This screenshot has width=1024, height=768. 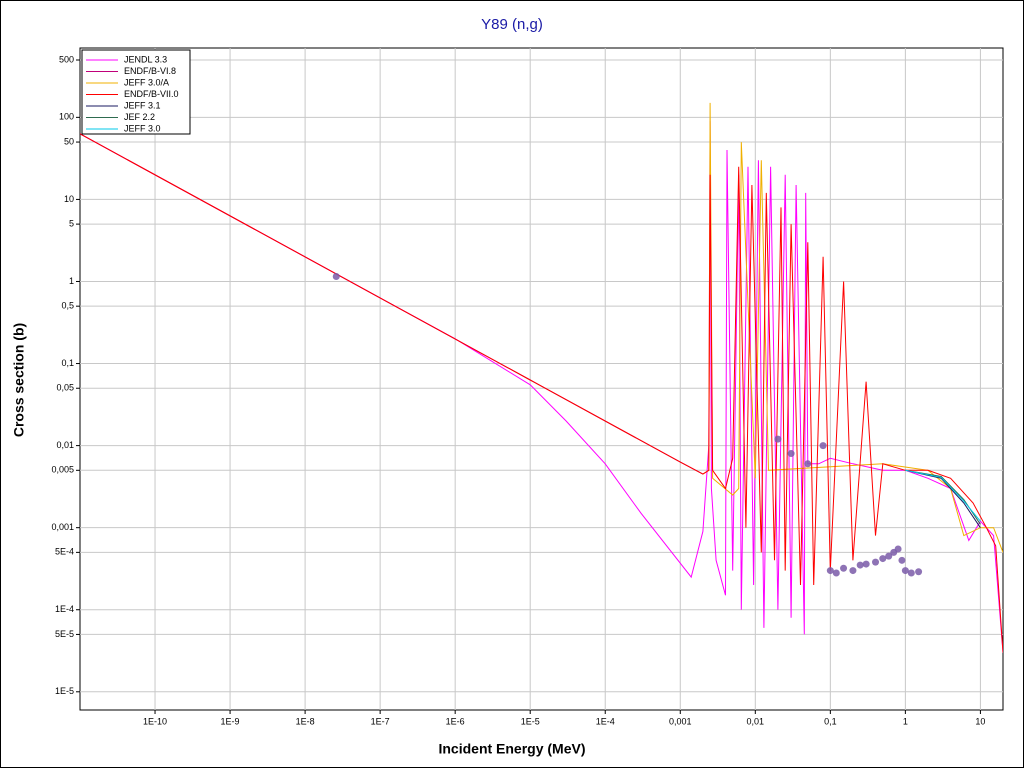 I want to click on y-tick-label: 5E-4, so click(x=64, y=552).